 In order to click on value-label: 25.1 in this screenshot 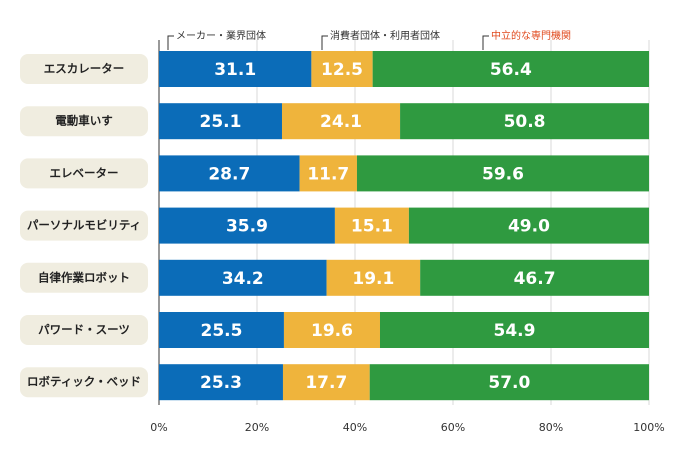, I will do `click(221, 122)`.